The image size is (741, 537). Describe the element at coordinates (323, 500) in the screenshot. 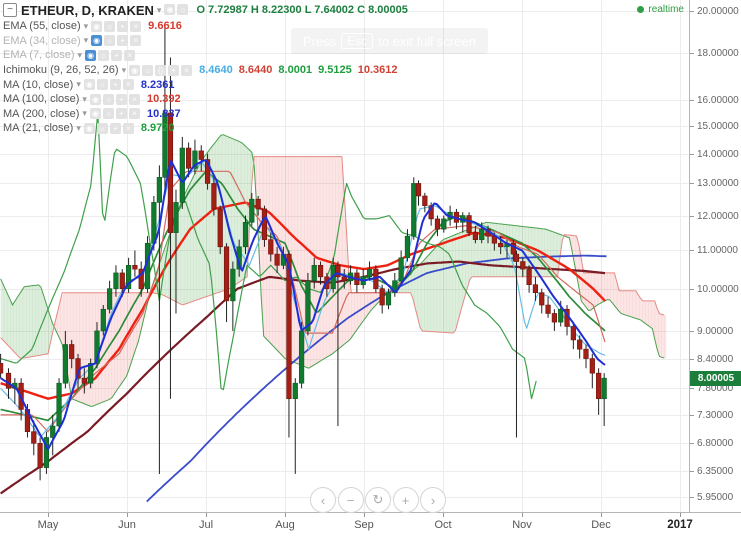

I see `scroll-left-button: ‹` at that location.